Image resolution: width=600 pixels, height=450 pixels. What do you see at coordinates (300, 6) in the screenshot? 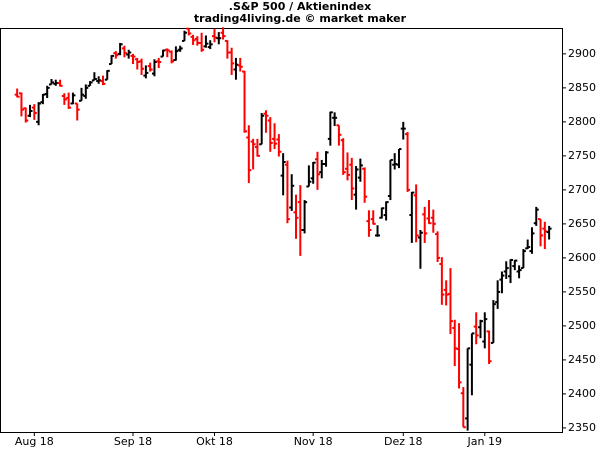
I see `chart-title: .S&P 500 / Aktienindex` at bounding box center [300, 6].